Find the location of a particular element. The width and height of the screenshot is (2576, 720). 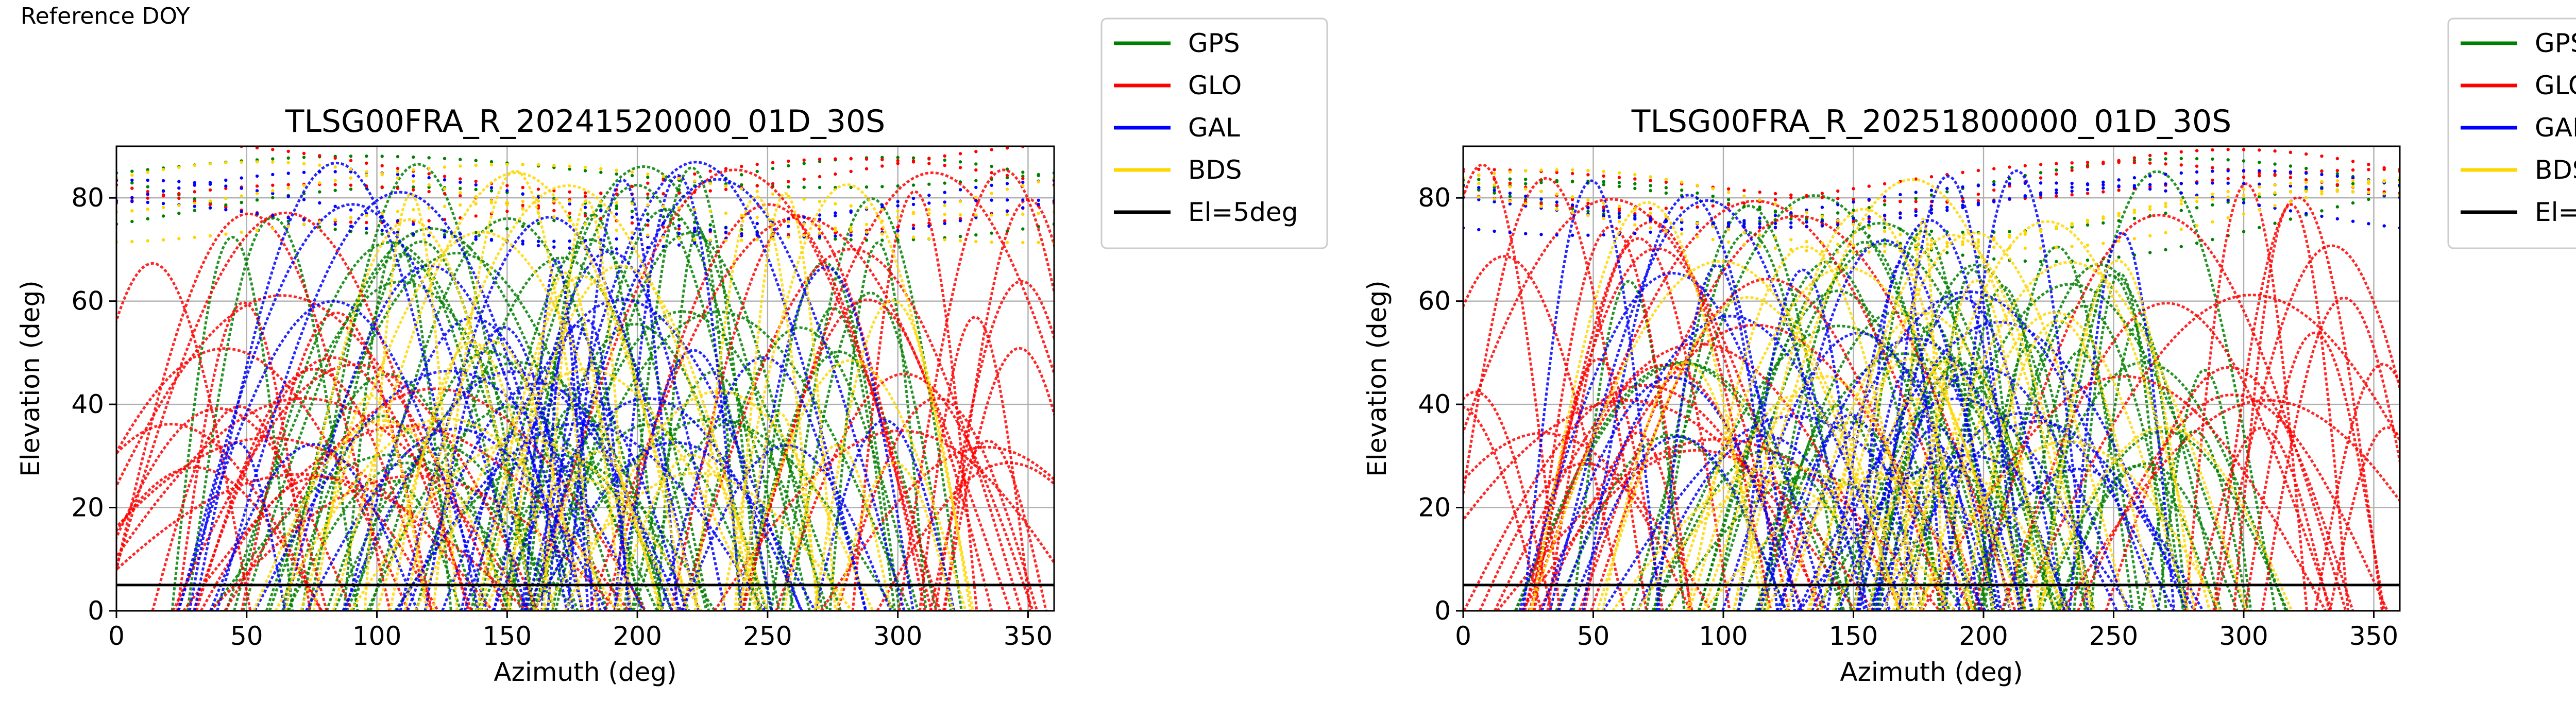

tick-label-y: 40 is located at coordinates (87, 404).